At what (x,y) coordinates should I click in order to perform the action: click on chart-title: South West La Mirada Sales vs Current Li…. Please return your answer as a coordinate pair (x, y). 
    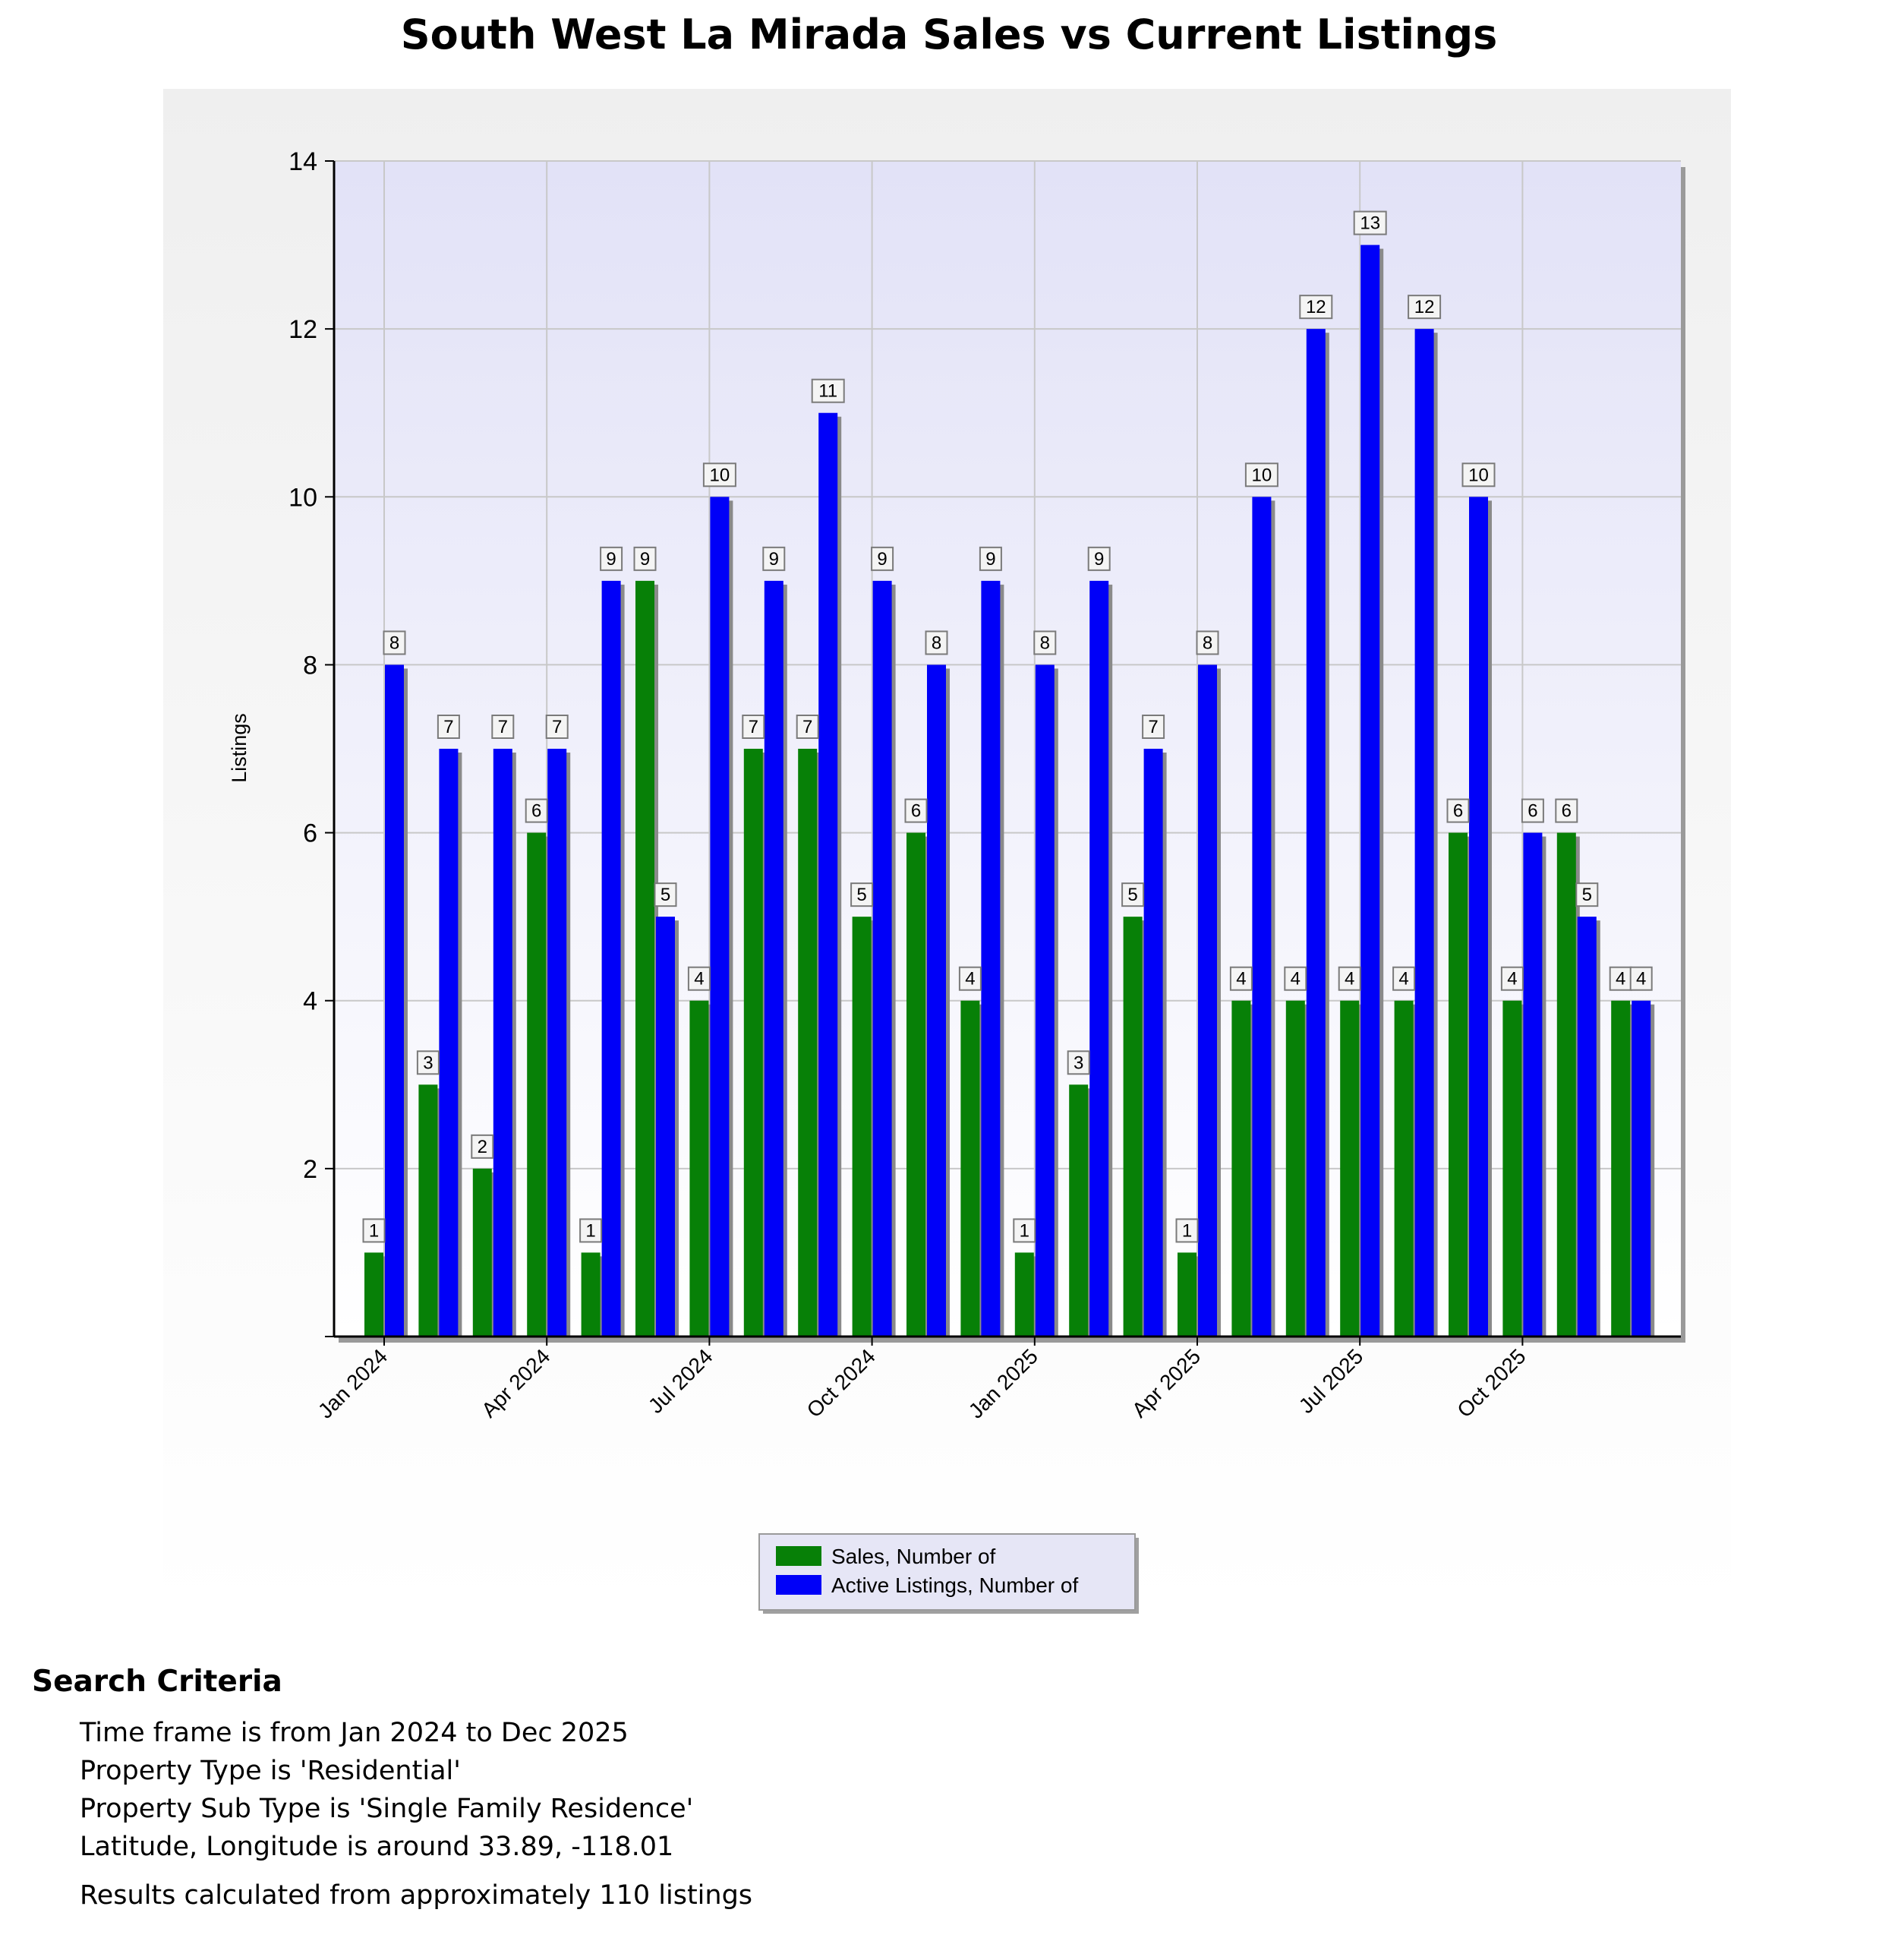
    Looking at the image, I should click on (949, 34).